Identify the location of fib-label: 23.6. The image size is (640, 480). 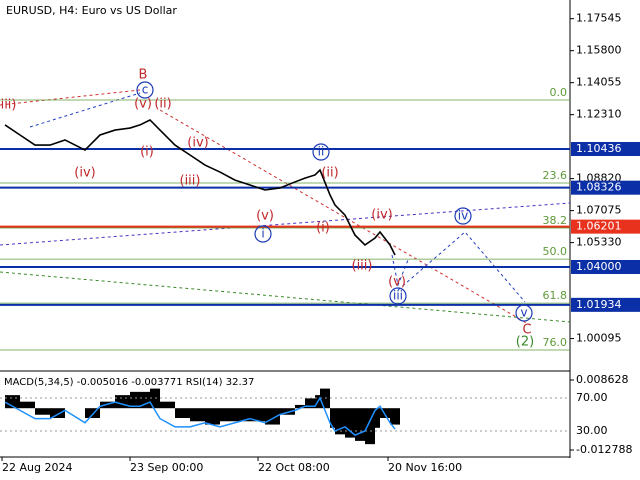
(555, 175).